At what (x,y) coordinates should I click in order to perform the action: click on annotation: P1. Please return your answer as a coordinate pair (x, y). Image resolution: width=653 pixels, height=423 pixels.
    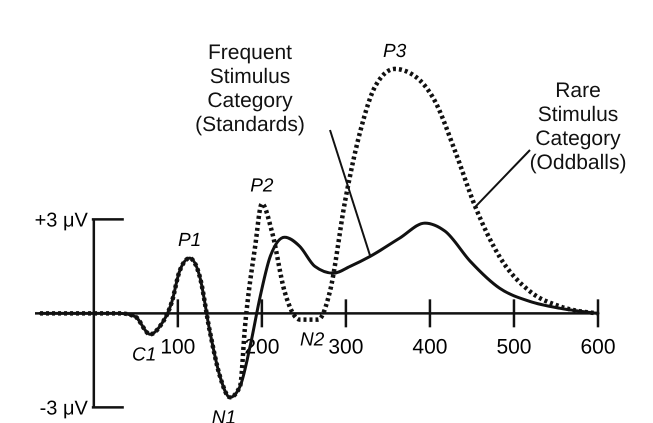
    Looking at the image, I should click on (190, 241).